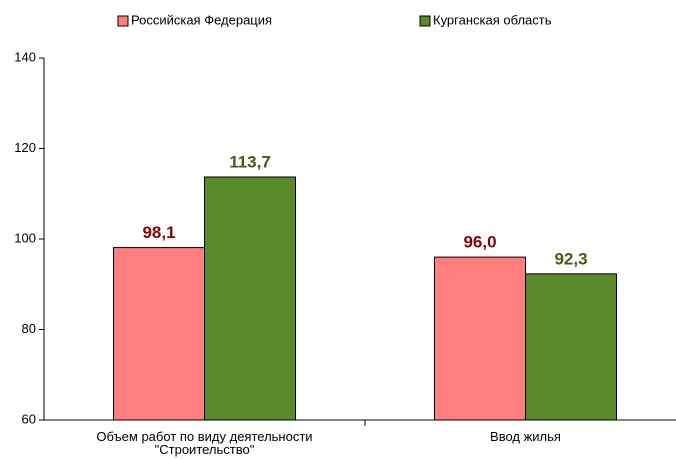  Describe the element at coordinates (25, 147) in the screenshot. I see `y-tick-label: 120` at that location.